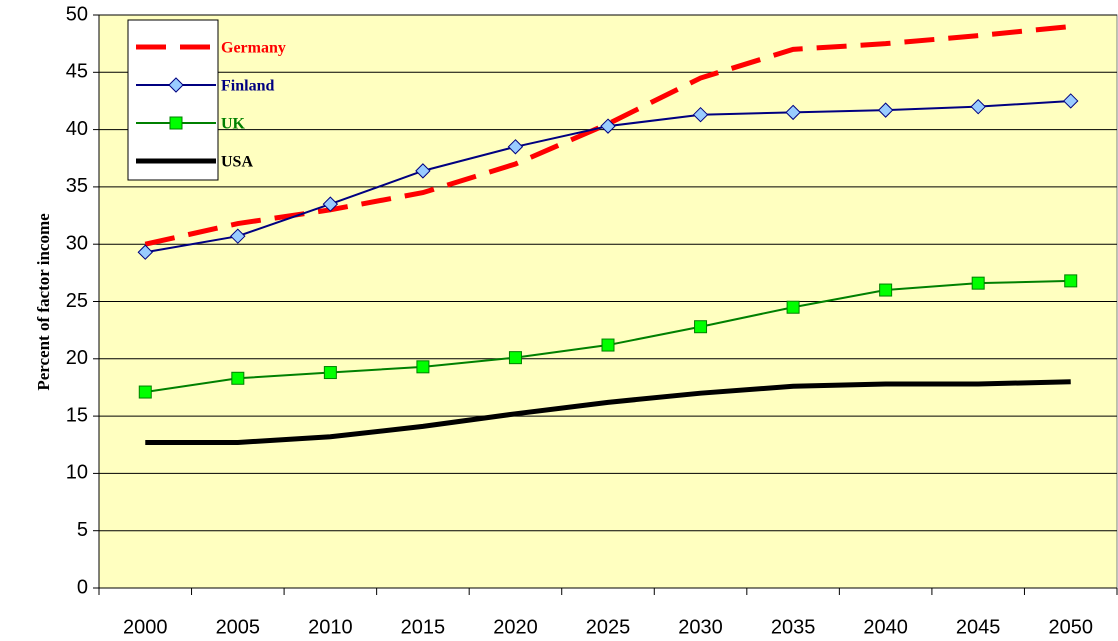 The height and width of the screenshot is (641, 1118). What do you see at coordinates (77, 358) in the screenshot?
I see `y-tick-label: 20` at bounding box center [77, 358].